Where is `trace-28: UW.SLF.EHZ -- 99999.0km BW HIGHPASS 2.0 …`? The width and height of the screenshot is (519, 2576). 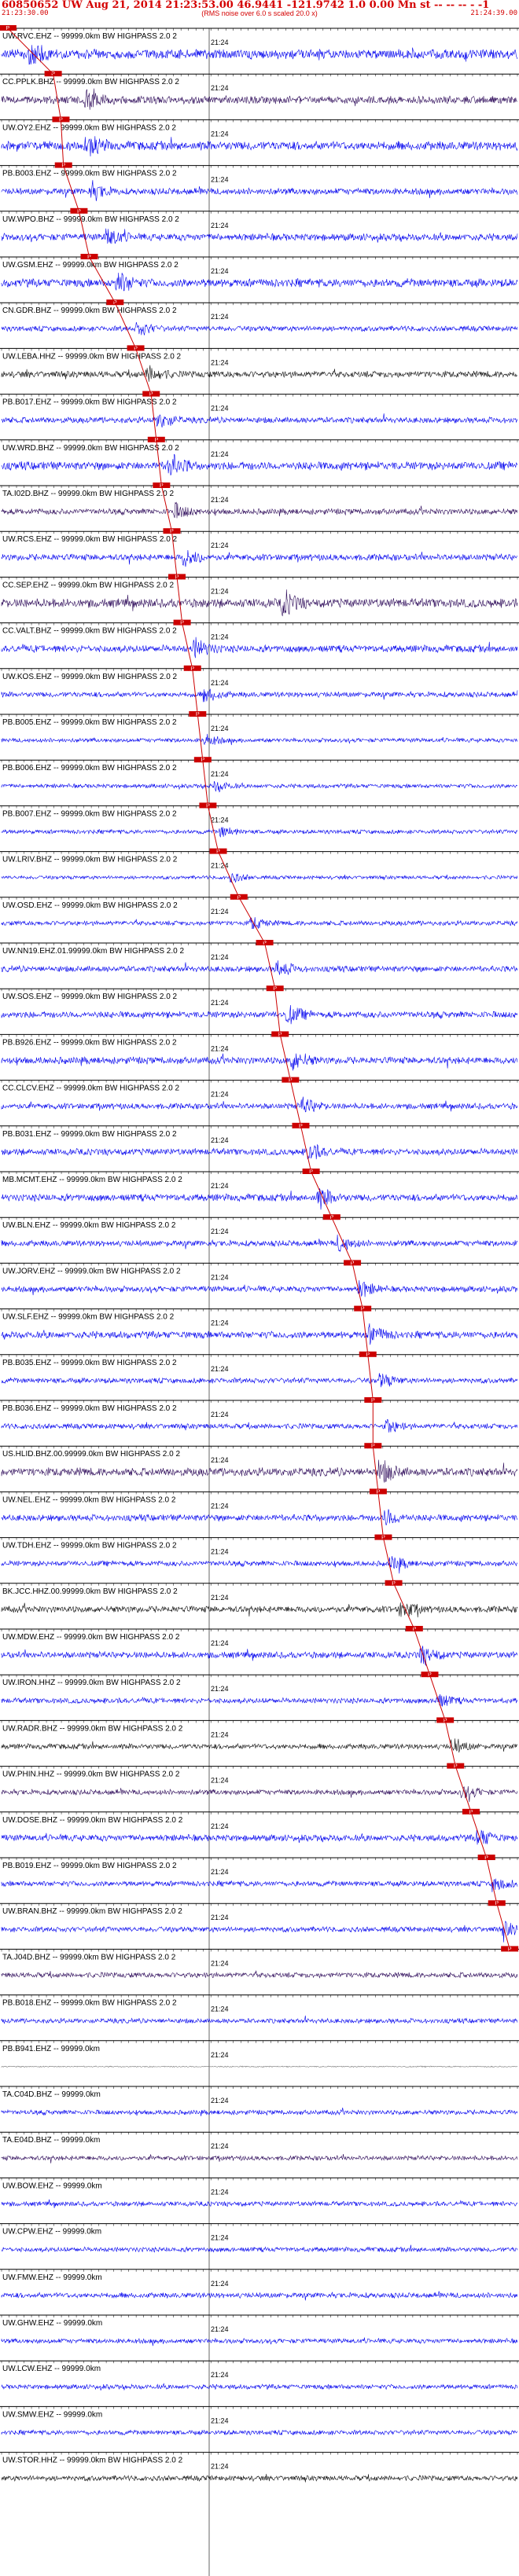
trace-28: UW.SLF.EHZ -- 99999.0km BW HIGHPASS 2.0 … is located at coordinates (259, 1325).